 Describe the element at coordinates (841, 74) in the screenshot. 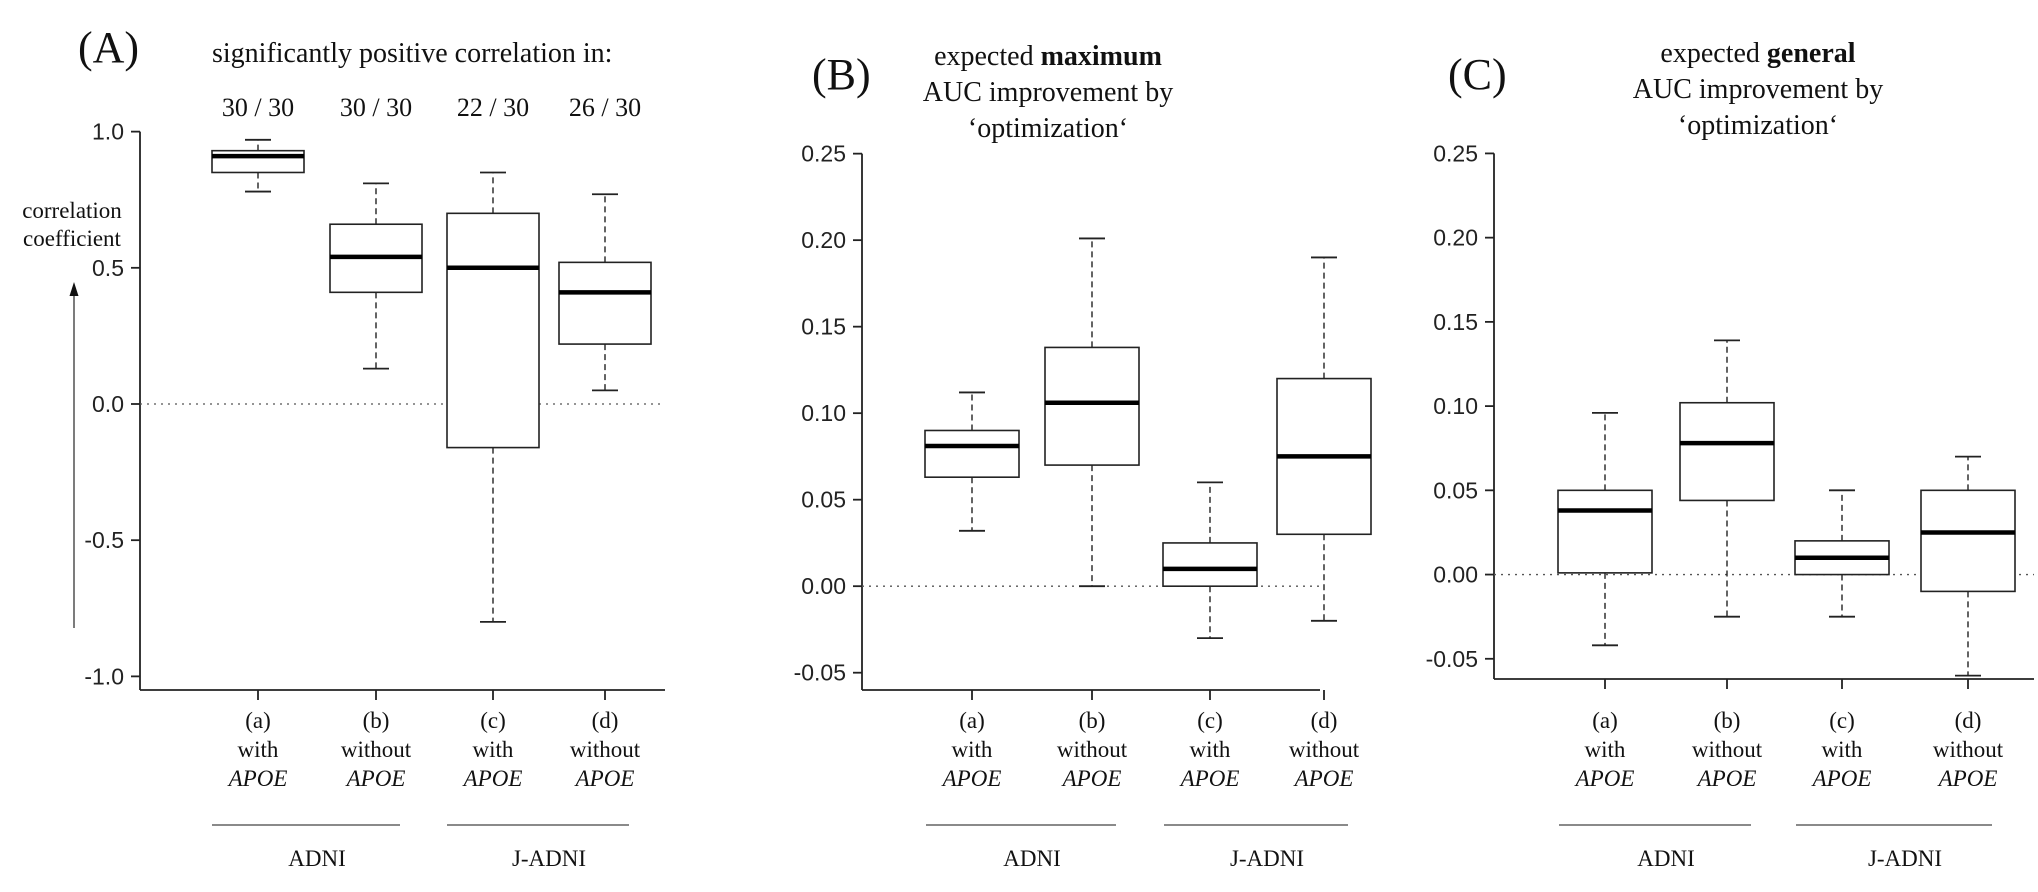

I see `panel-label: (B)` at that location.